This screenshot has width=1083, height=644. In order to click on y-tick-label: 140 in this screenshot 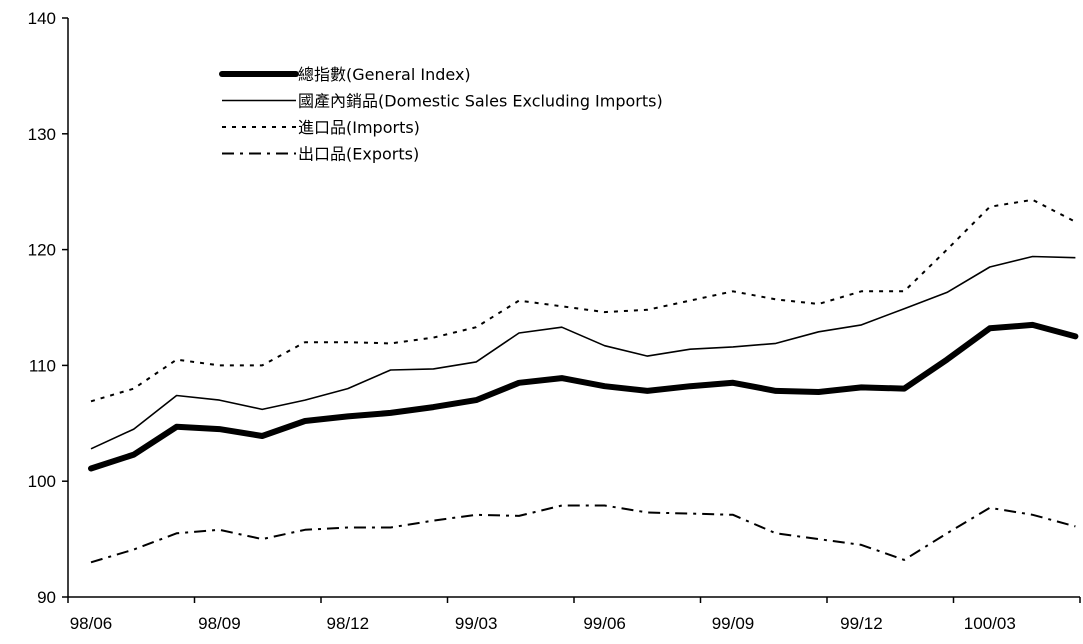, I will do `click(42, 18)`.